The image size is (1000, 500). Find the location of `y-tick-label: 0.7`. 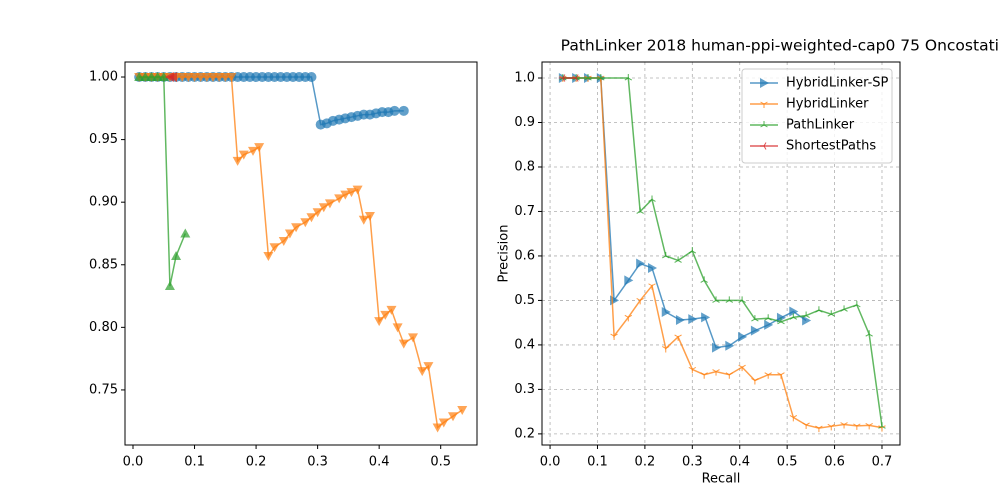

y-tick-label: 0.7 is located at coordinates (524, 211).